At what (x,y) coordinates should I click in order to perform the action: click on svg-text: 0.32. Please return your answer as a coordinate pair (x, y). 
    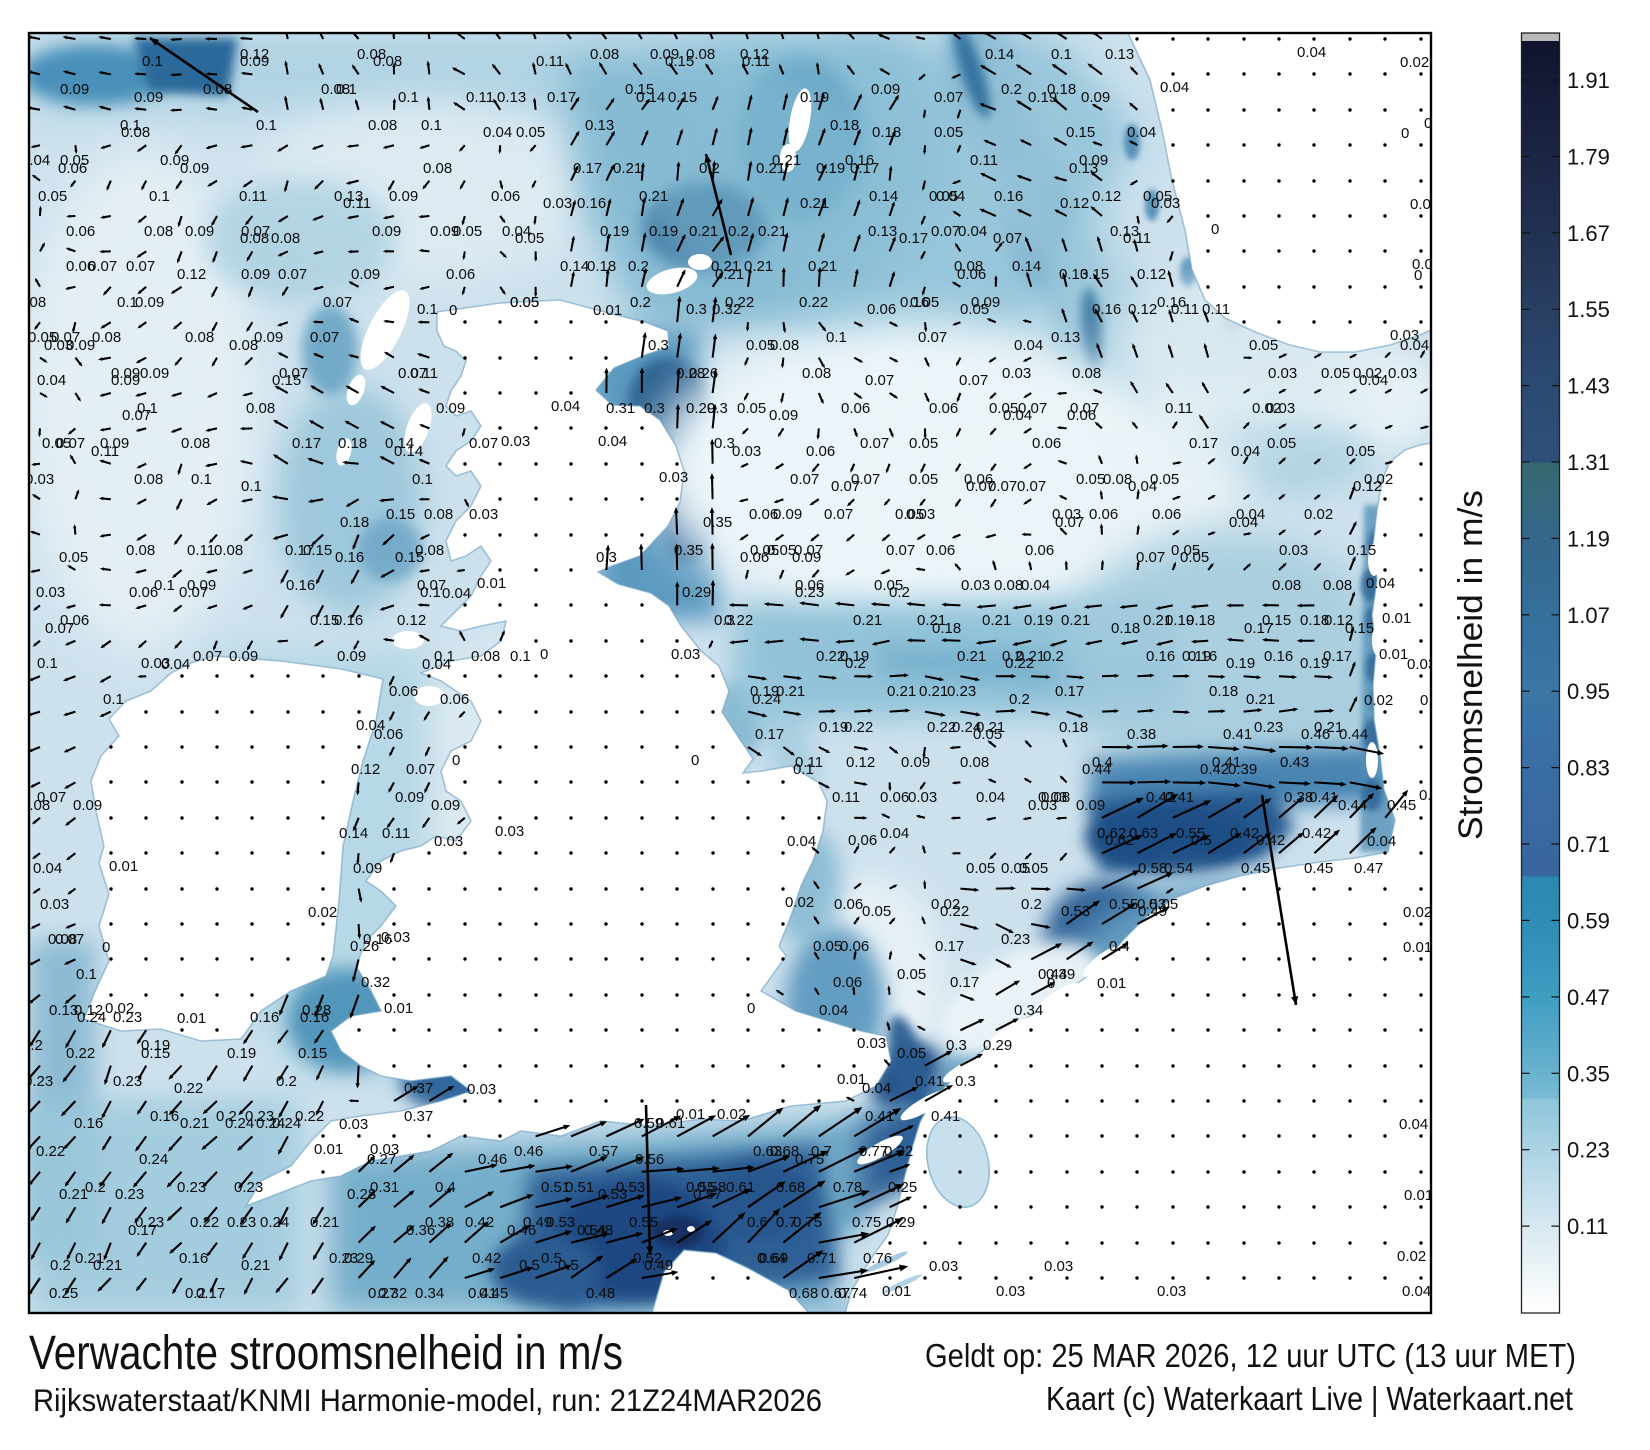
    Looking at the image, I should click on (898, 1151).